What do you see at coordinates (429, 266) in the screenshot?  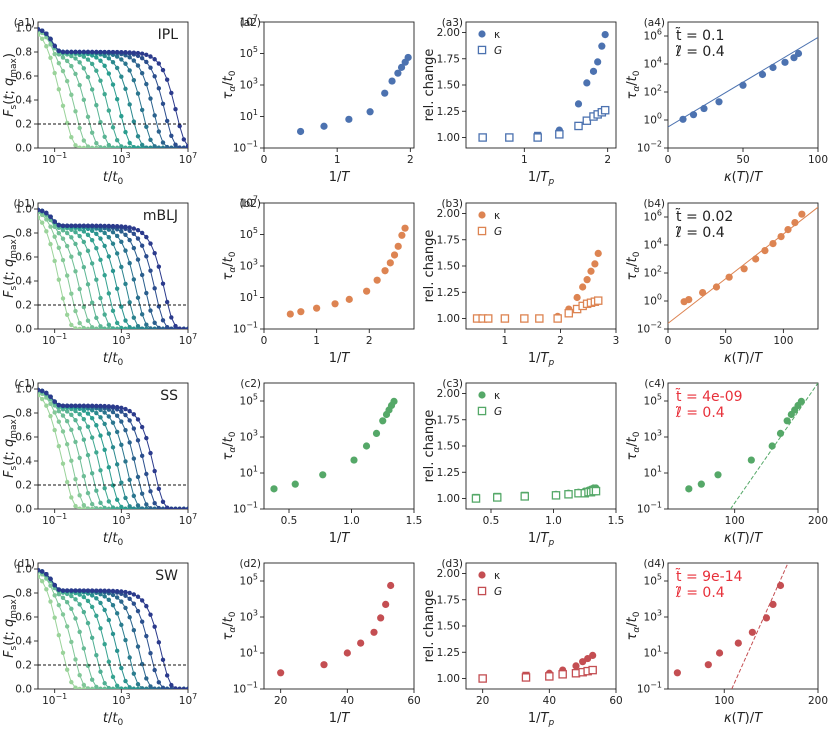 I see `y-axis-label: rel. change` at bounding box center [429, 266].